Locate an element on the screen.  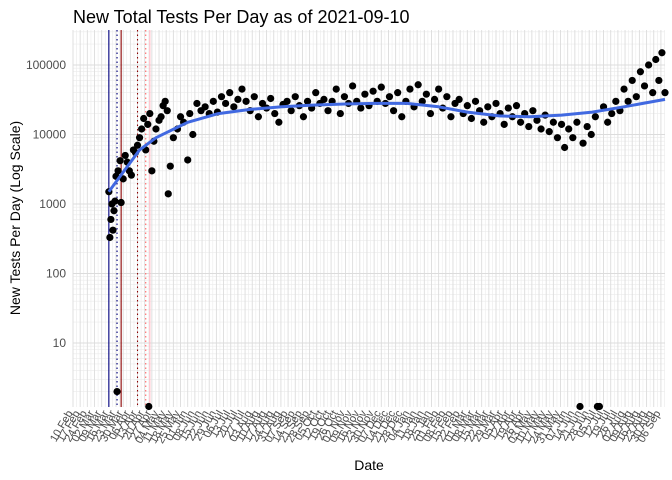
y-tick-label: 100000 is located at coordinates (46, 65).